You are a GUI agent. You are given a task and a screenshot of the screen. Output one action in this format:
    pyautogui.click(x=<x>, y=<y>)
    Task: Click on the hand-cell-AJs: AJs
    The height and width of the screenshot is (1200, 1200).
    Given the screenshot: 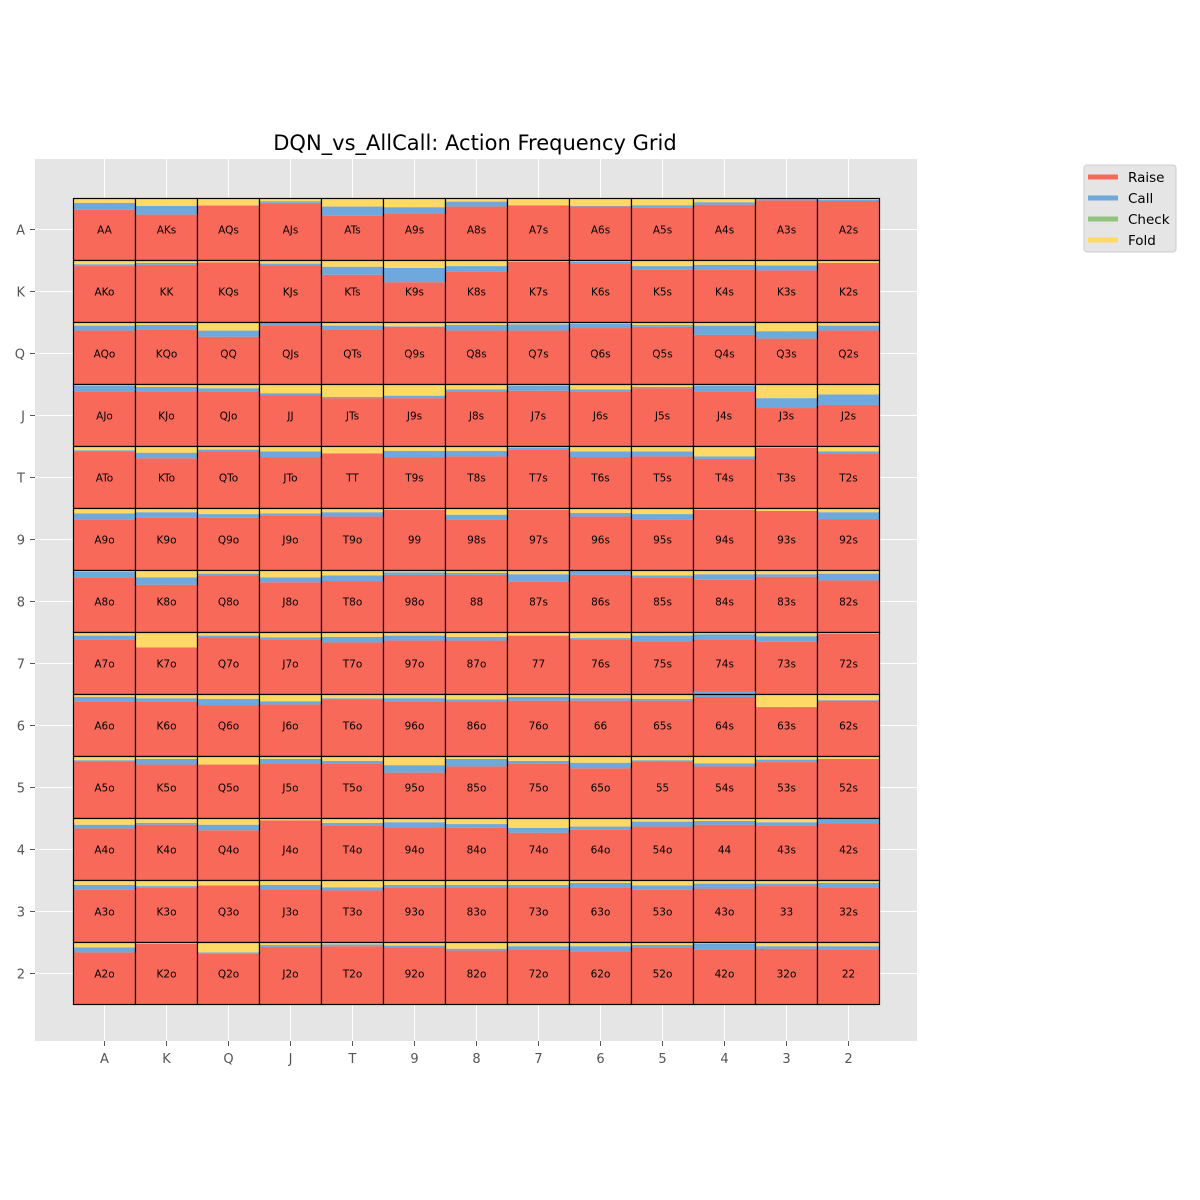 What is the action you would take?
    pyautogui.click(x=290, y=229)
    